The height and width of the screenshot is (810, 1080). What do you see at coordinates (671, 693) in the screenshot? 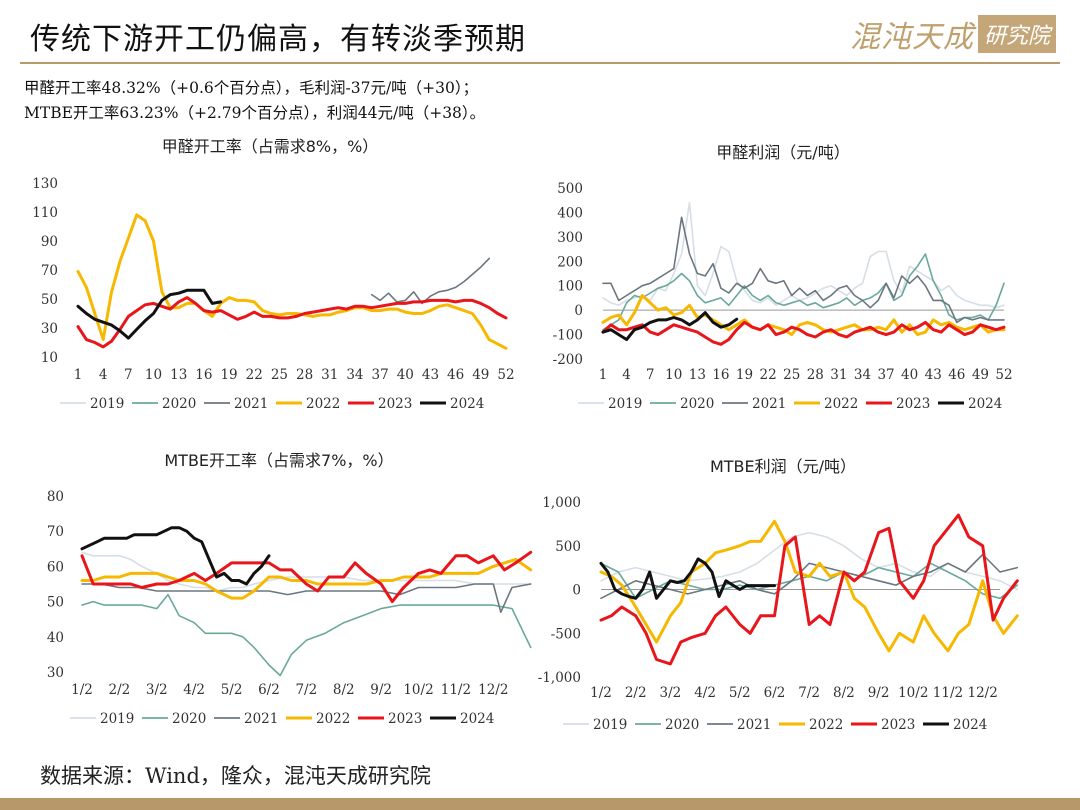
I see `x-tick-label: 3/2` at bounding box center [671, 693].